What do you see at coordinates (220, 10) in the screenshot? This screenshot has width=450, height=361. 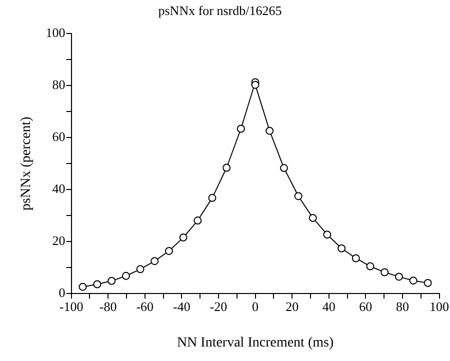 I see `chart-title: psNNx for nsrdb/16265` at bounding box center [220, 10].